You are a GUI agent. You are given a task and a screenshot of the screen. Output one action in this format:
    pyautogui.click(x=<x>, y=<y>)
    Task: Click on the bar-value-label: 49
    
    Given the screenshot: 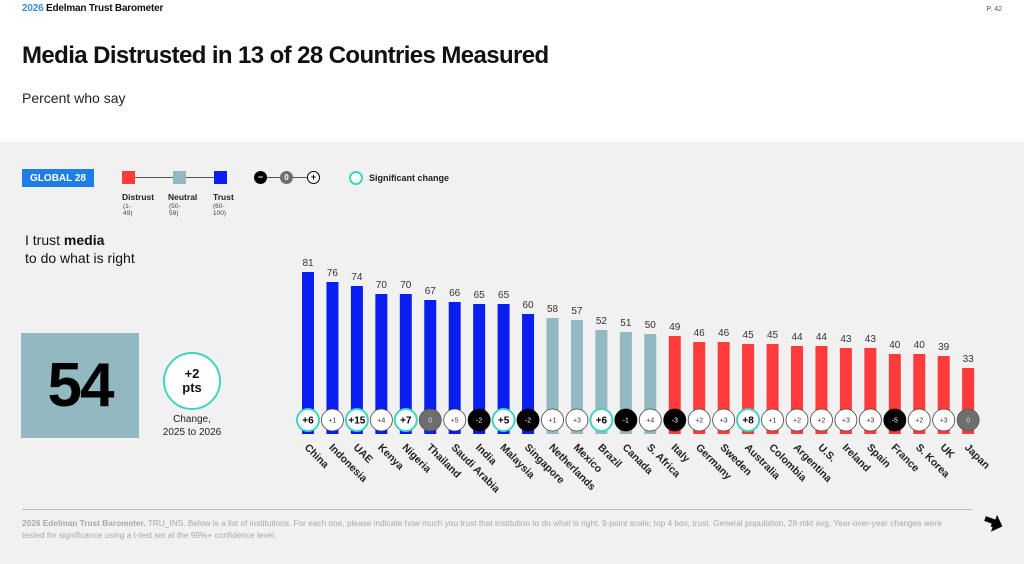 What is the action you would take?
    pyautogui.click(x=675, y=327)
    